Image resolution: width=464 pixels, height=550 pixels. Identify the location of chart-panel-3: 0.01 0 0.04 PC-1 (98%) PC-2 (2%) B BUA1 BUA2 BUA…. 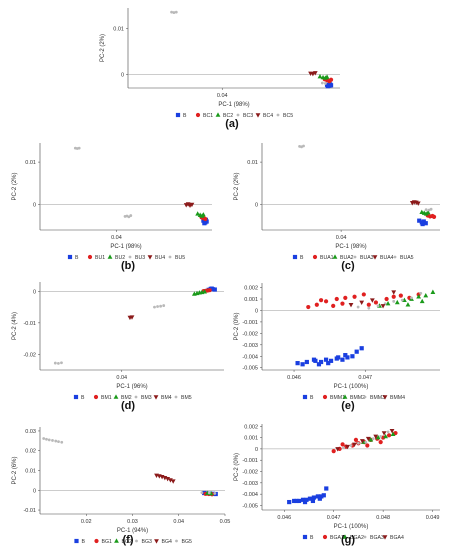
(337, 207).